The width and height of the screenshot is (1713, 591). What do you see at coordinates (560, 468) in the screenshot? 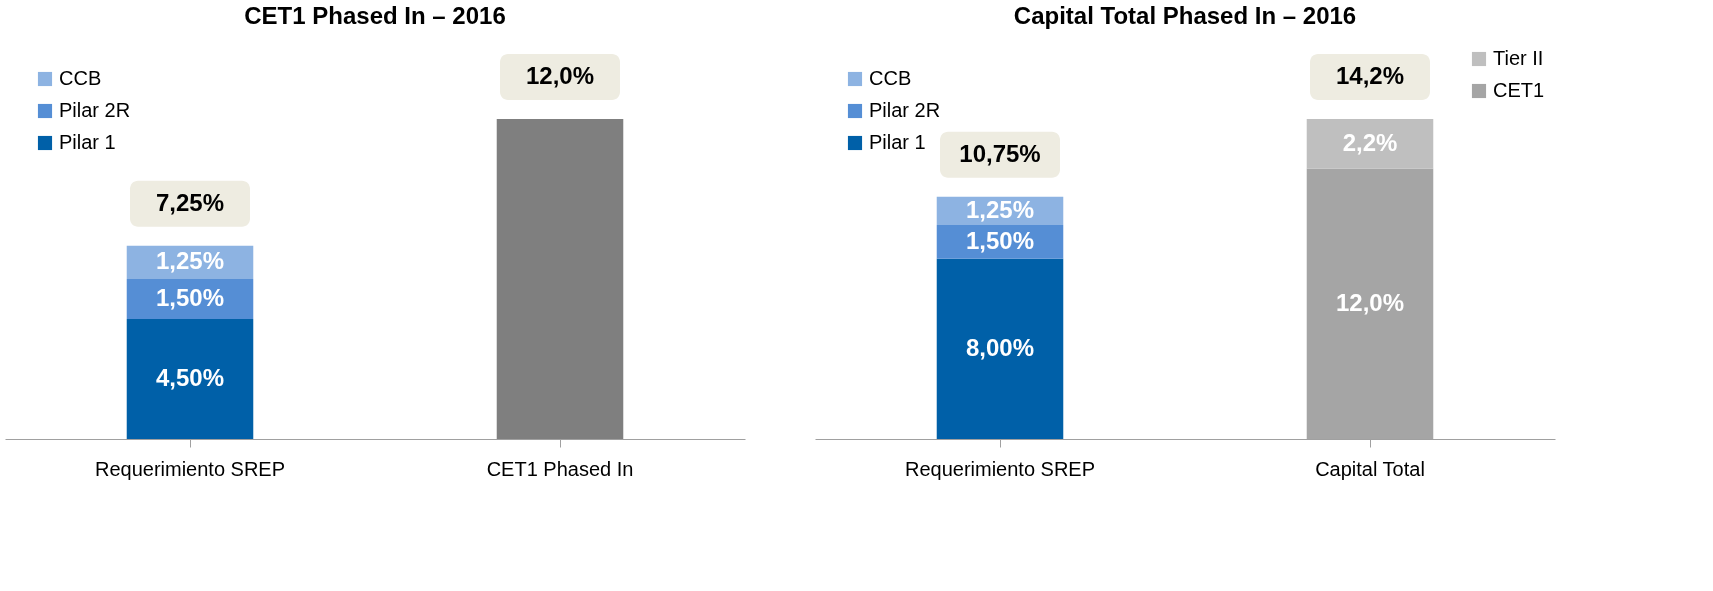
I see `x-tick-label: CET1 Phased In` at bounding box center [560, 468].